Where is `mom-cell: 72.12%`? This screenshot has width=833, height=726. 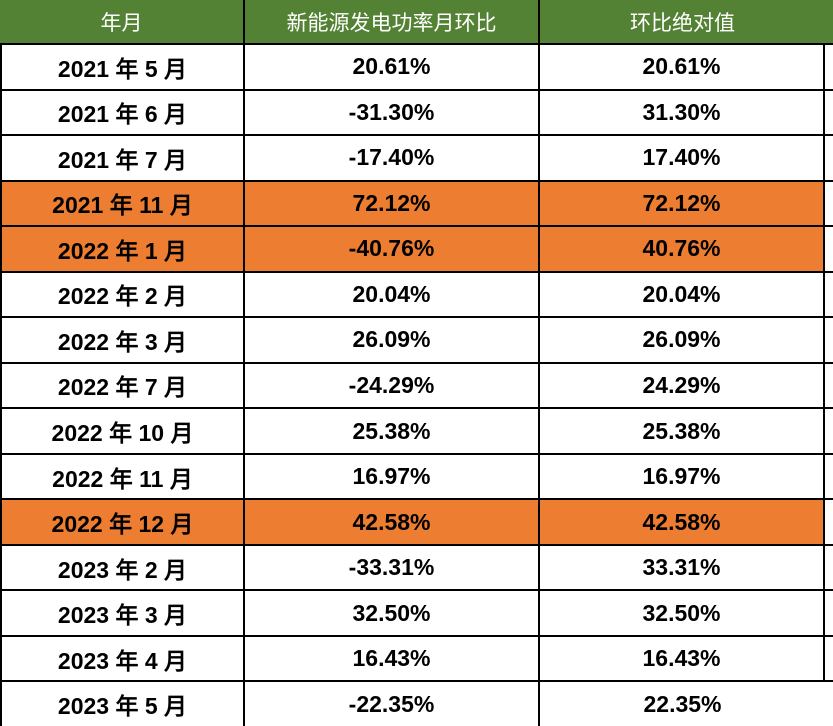
mom-cell: 72.12% is located at coordinates (392, 203).